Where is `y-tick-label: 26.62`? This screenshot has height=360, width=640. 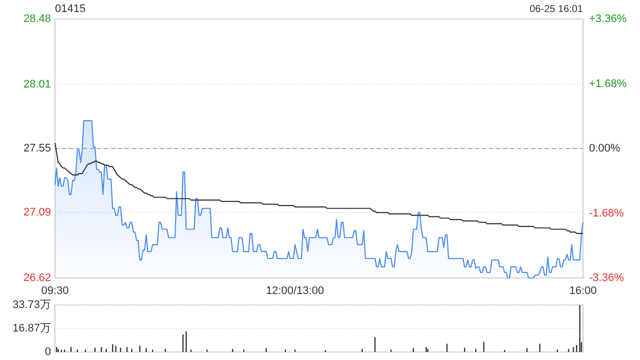
y-tick-label: 26.62 is located at coordinates (37, 278).